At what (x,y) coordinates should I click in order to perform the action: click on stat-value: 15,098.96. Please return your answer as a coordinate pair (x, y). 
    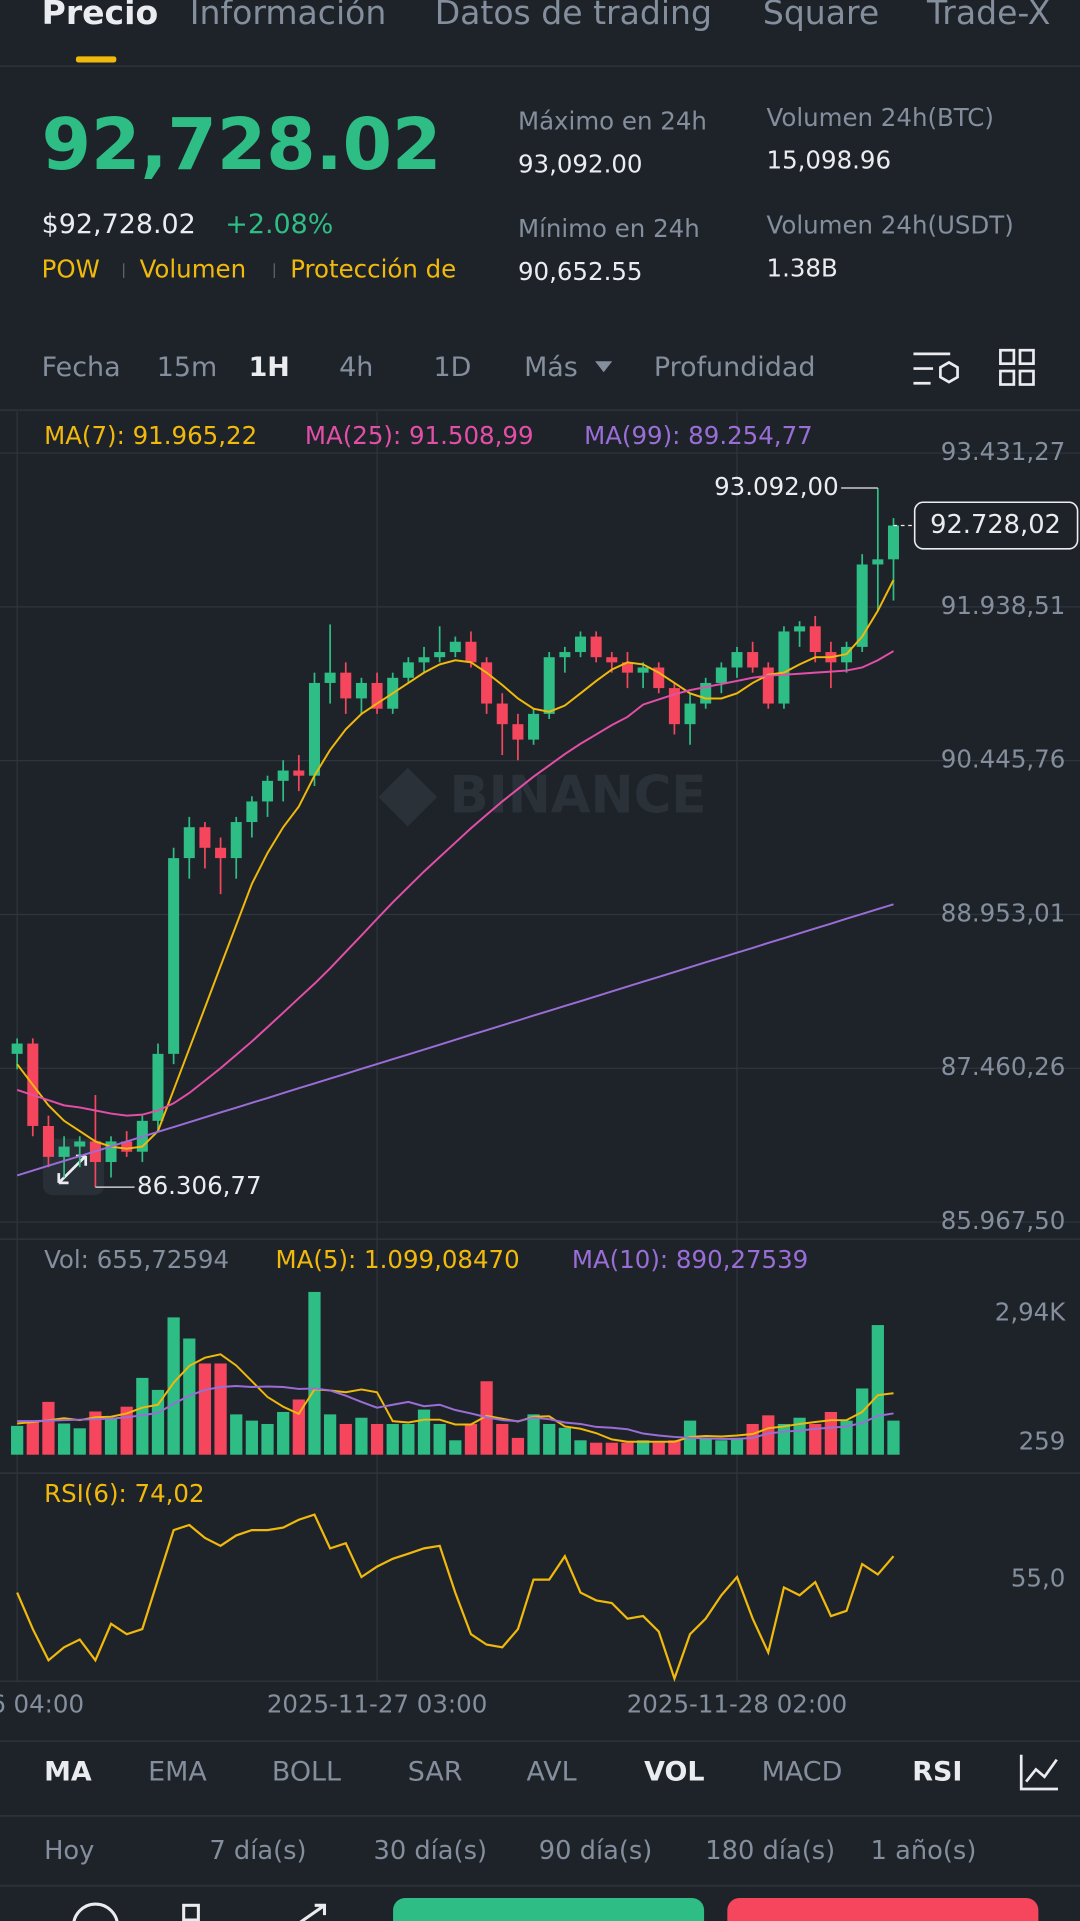
    Looking at the image, I should click on (829, 160).